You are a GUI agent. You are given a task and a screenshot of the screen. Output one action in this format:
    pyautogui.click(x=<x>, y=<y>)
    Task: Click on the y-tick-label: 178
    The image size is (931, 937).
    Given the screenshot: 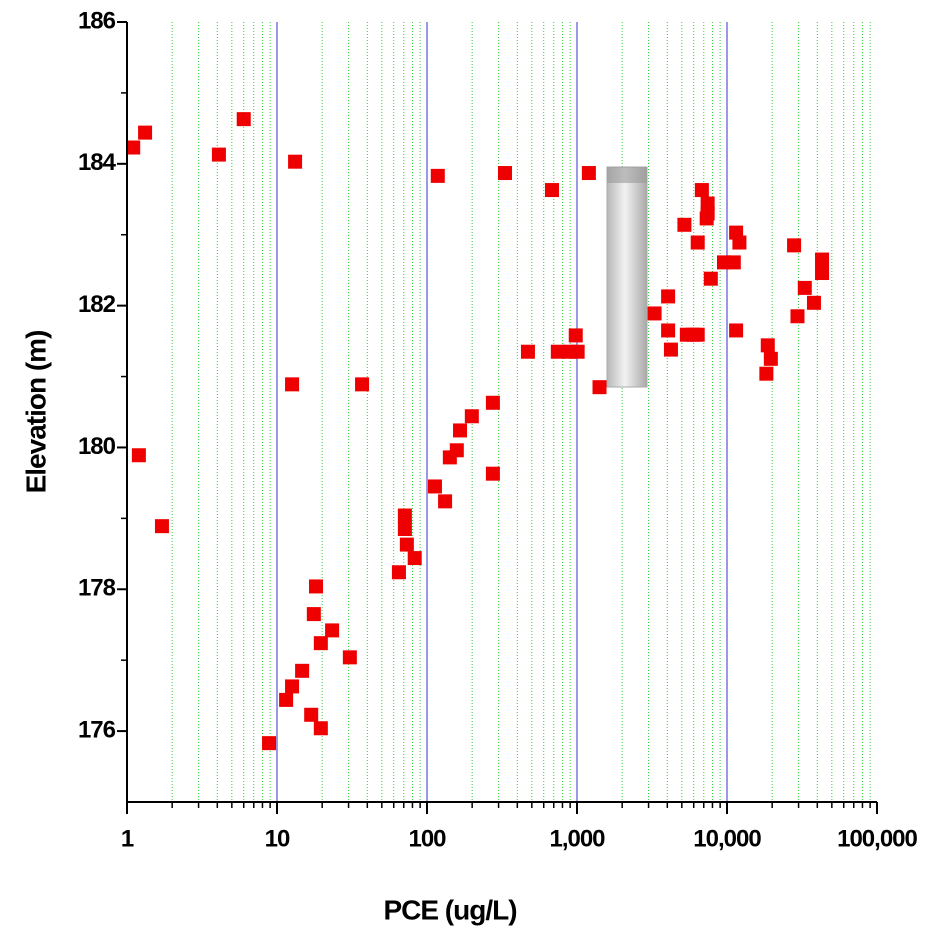 What is the action you would take?
    pyautogui.click(x=97, y=588)
    